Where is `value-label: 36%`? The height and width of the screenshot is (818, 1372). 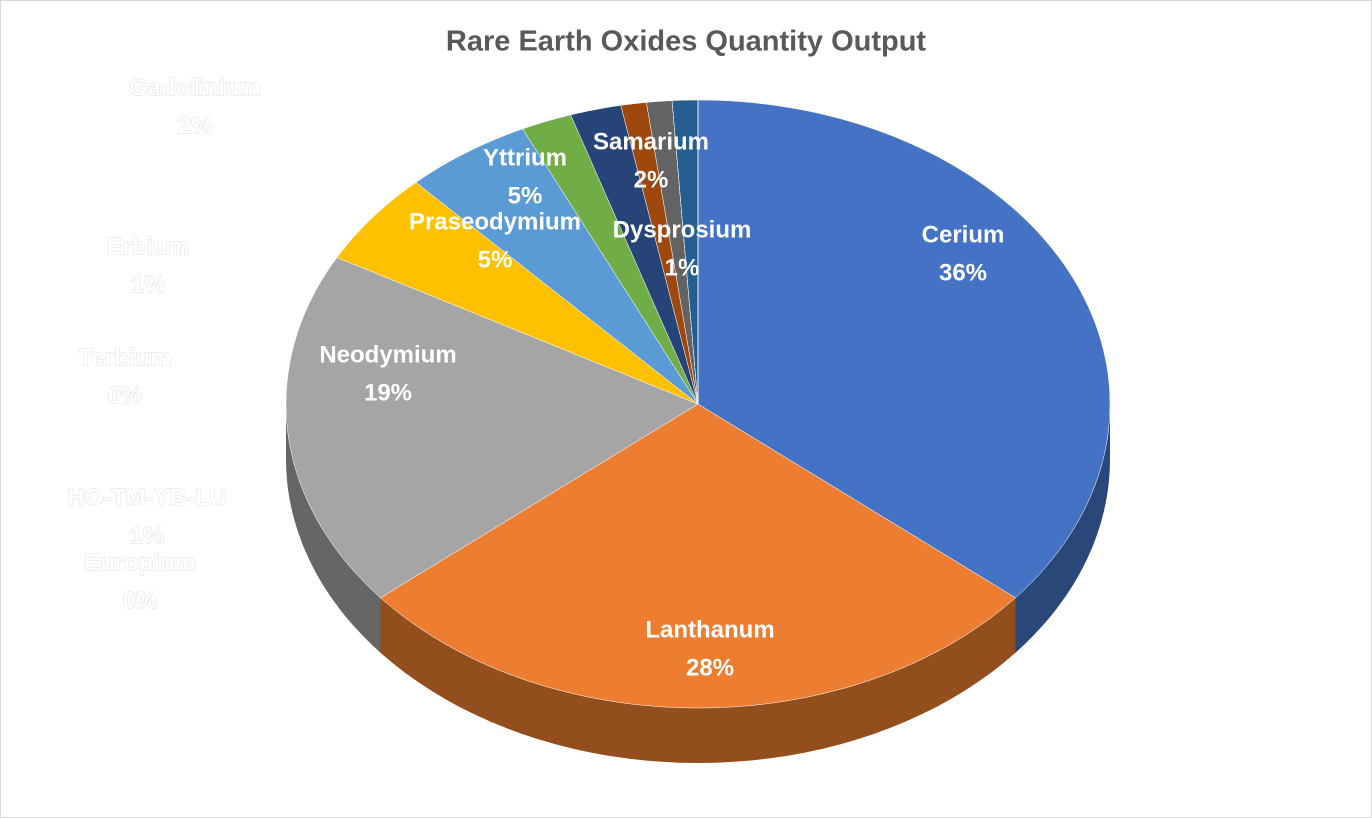 value-label: 36% is located at coordinates (963, 272).